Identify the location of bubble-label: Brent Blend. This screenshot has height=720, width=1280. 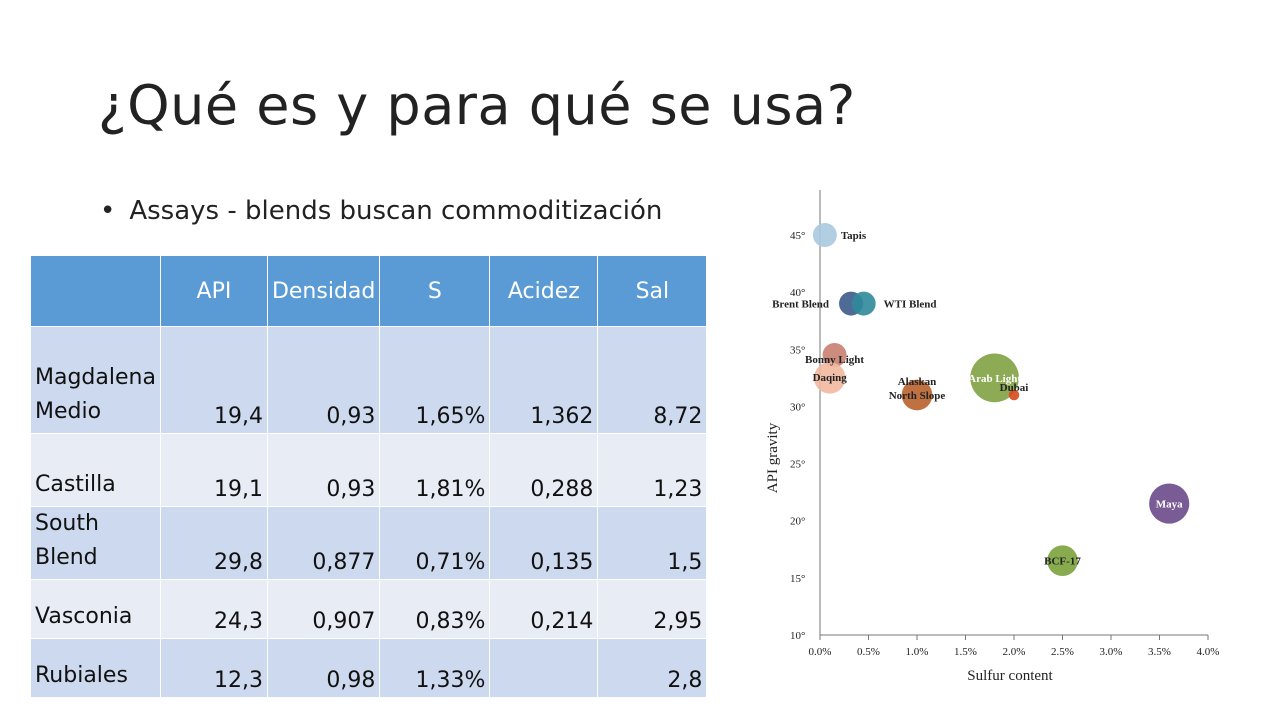
(800, 305).